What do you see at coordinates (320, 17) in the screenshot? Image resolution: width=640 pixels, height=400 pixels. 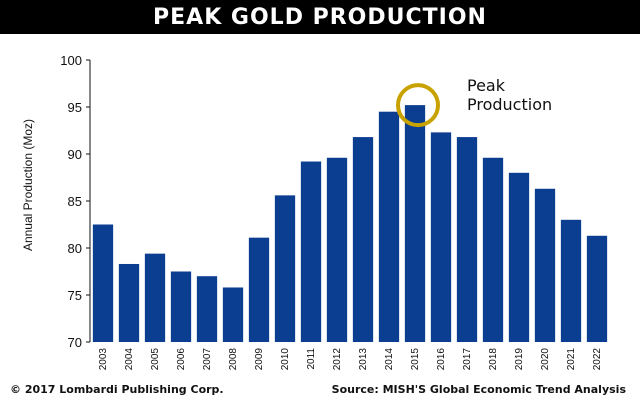 I see `chart-title: PEAK GOLD PRODUCTION` at bounding box center [320, 17].